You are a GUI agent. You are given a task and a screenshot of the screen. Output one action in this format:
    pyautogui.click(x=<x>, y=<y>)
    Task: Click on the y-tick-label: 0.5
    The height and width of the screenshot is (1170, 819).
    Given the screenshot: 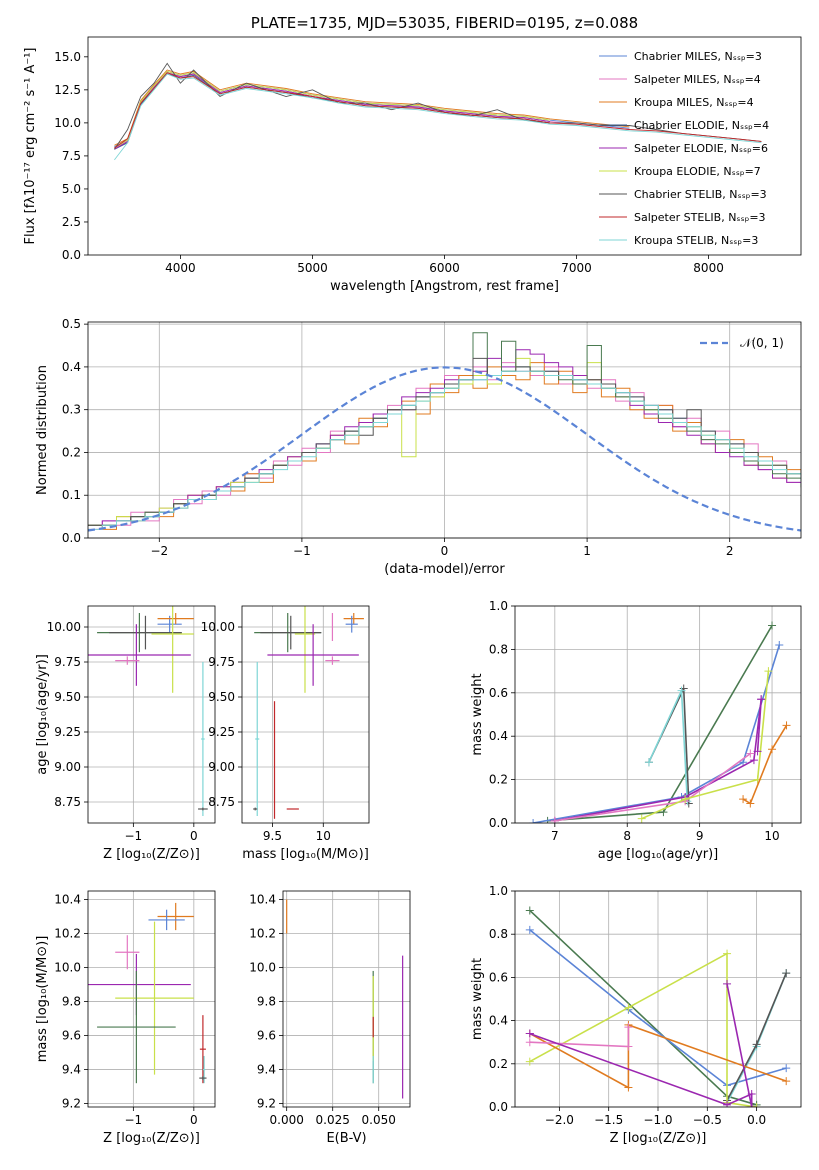 What is the action you would take?
    pyautogui.click(x=71, y=324)
    